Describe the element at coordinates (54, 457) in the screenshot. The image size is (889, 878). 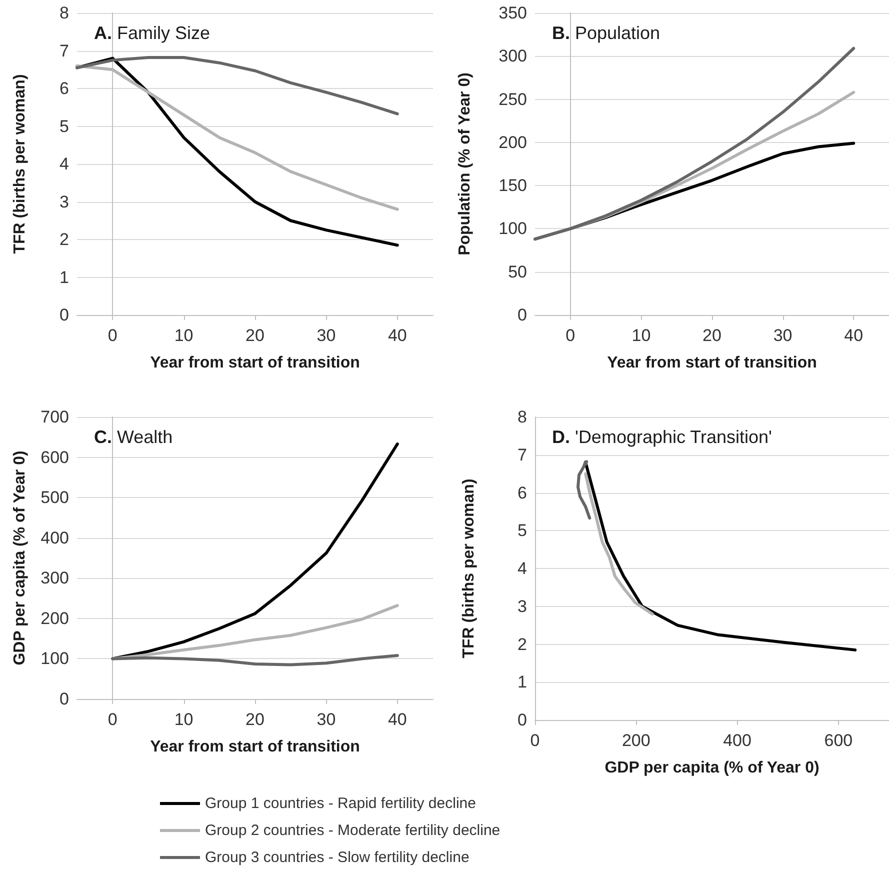
I see `y-tick-label: 600` at that location.